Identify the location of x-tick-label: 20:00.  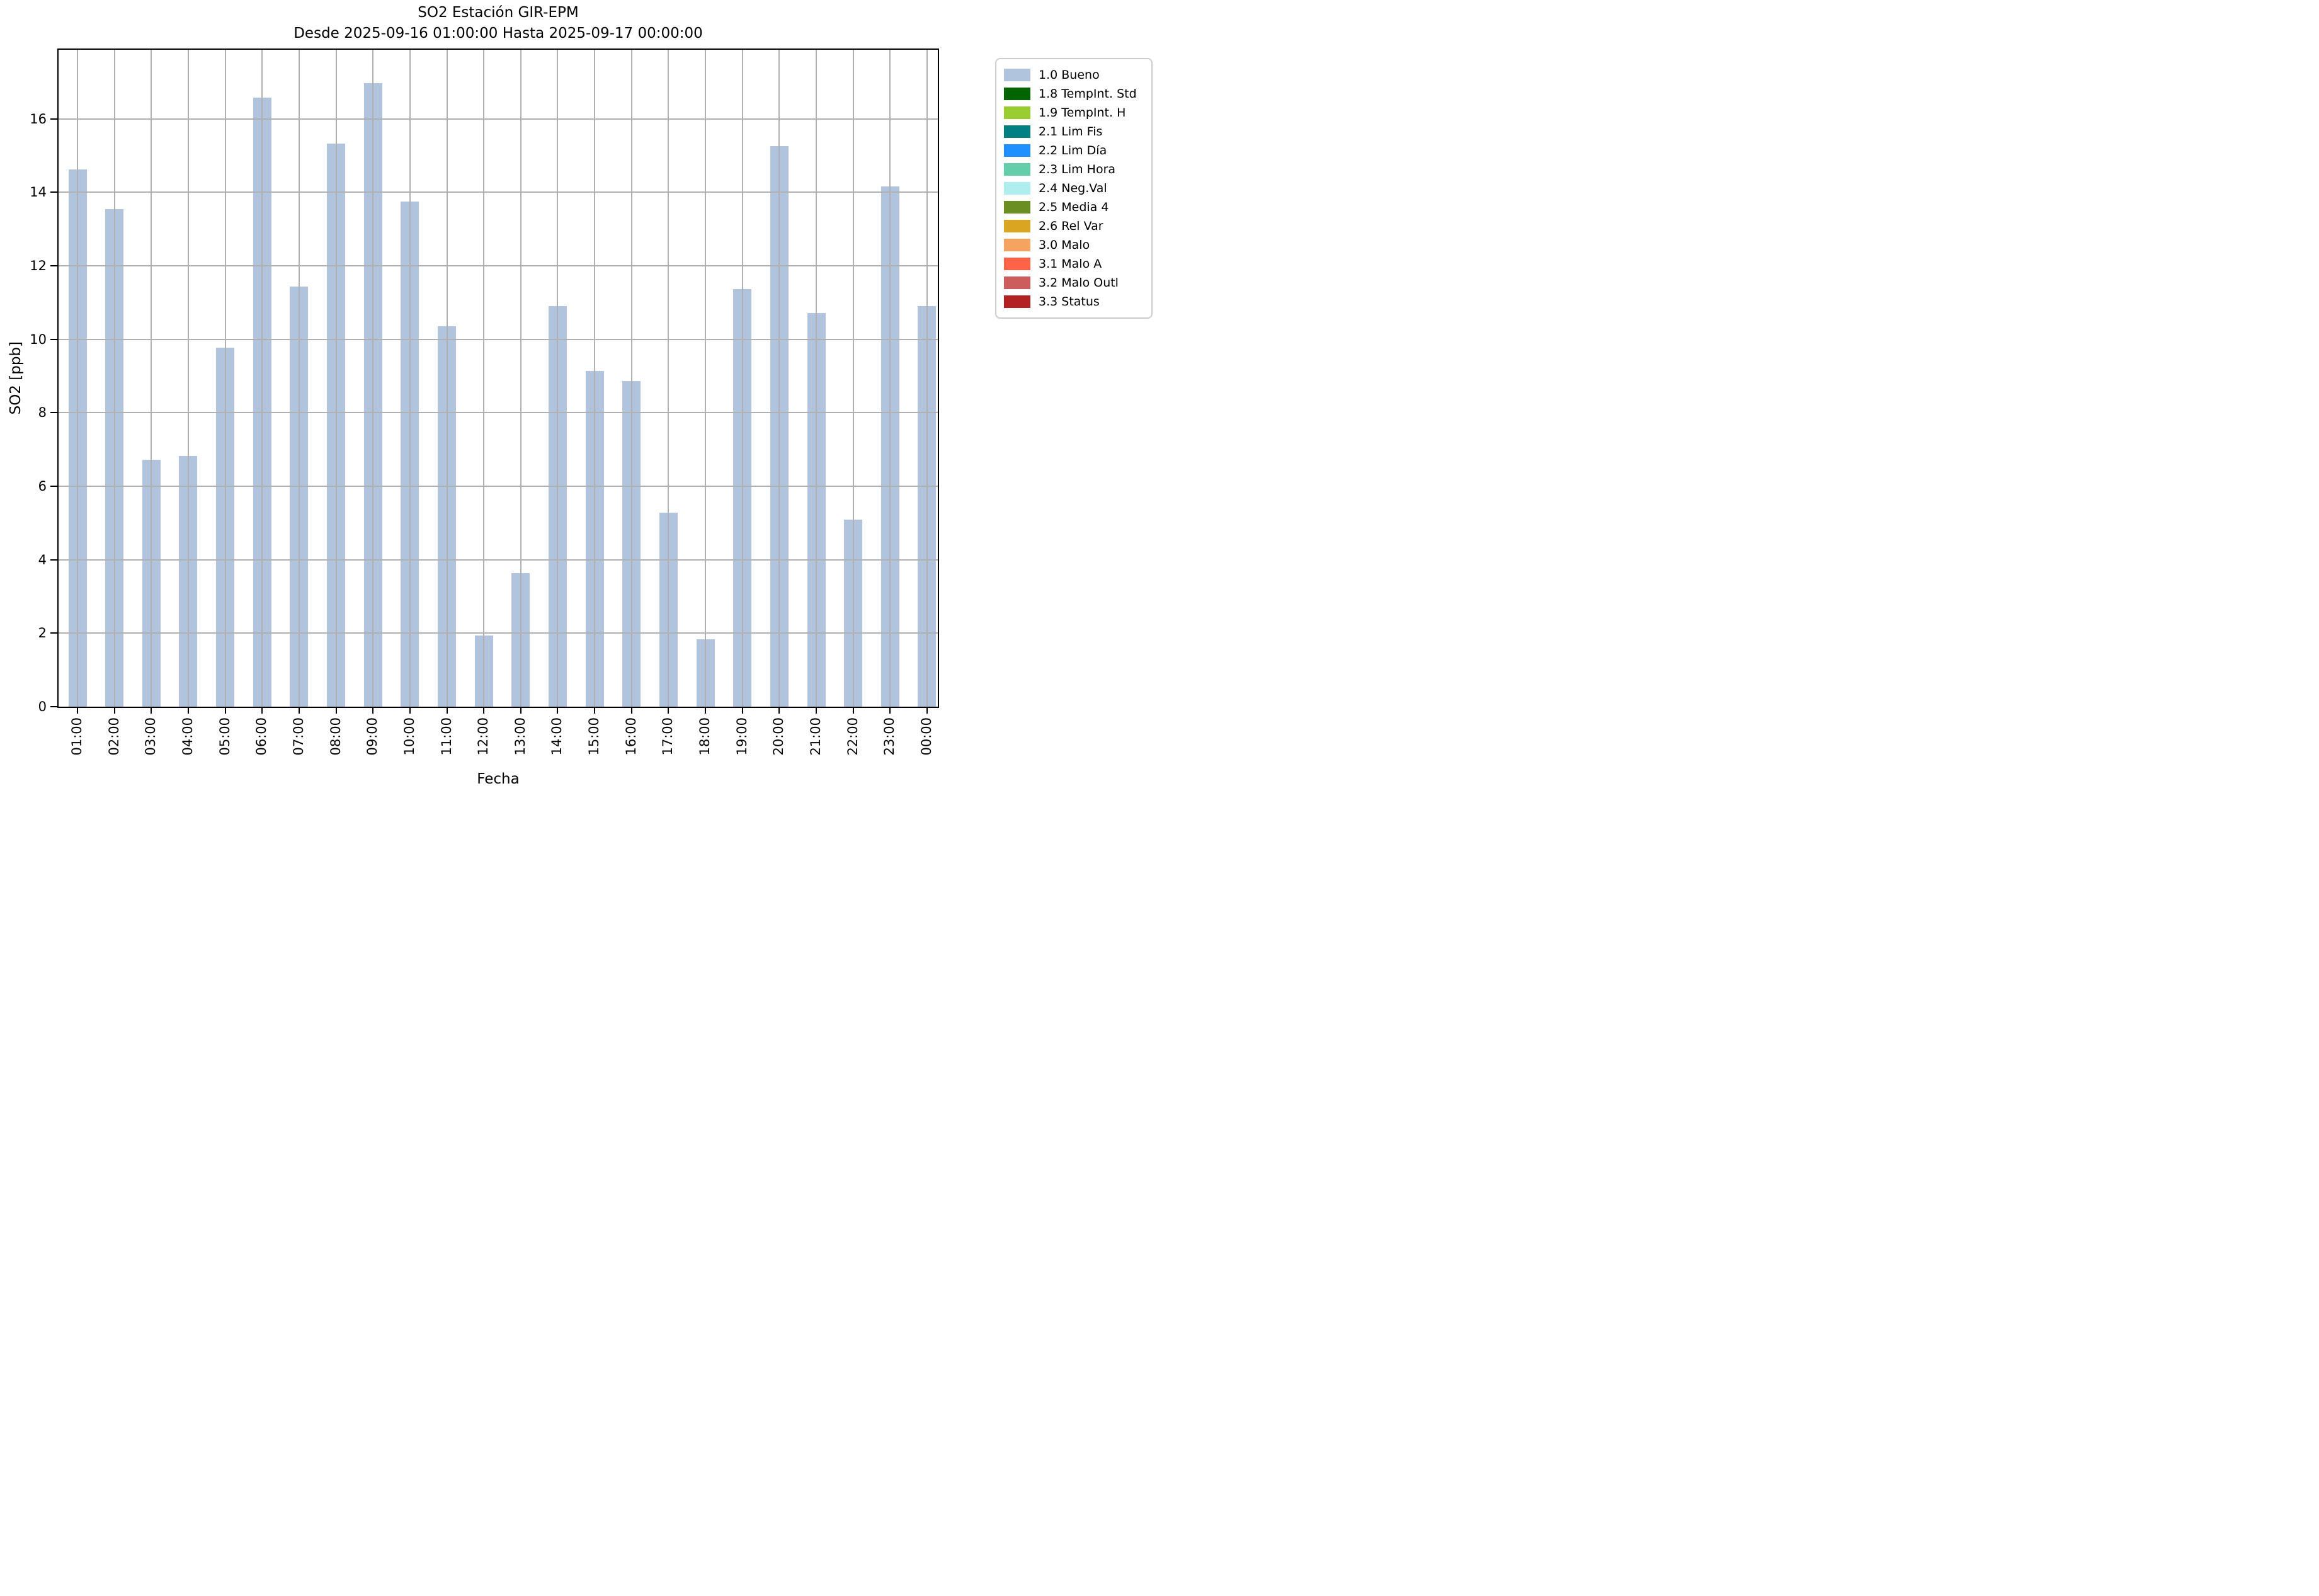
(779, 736).